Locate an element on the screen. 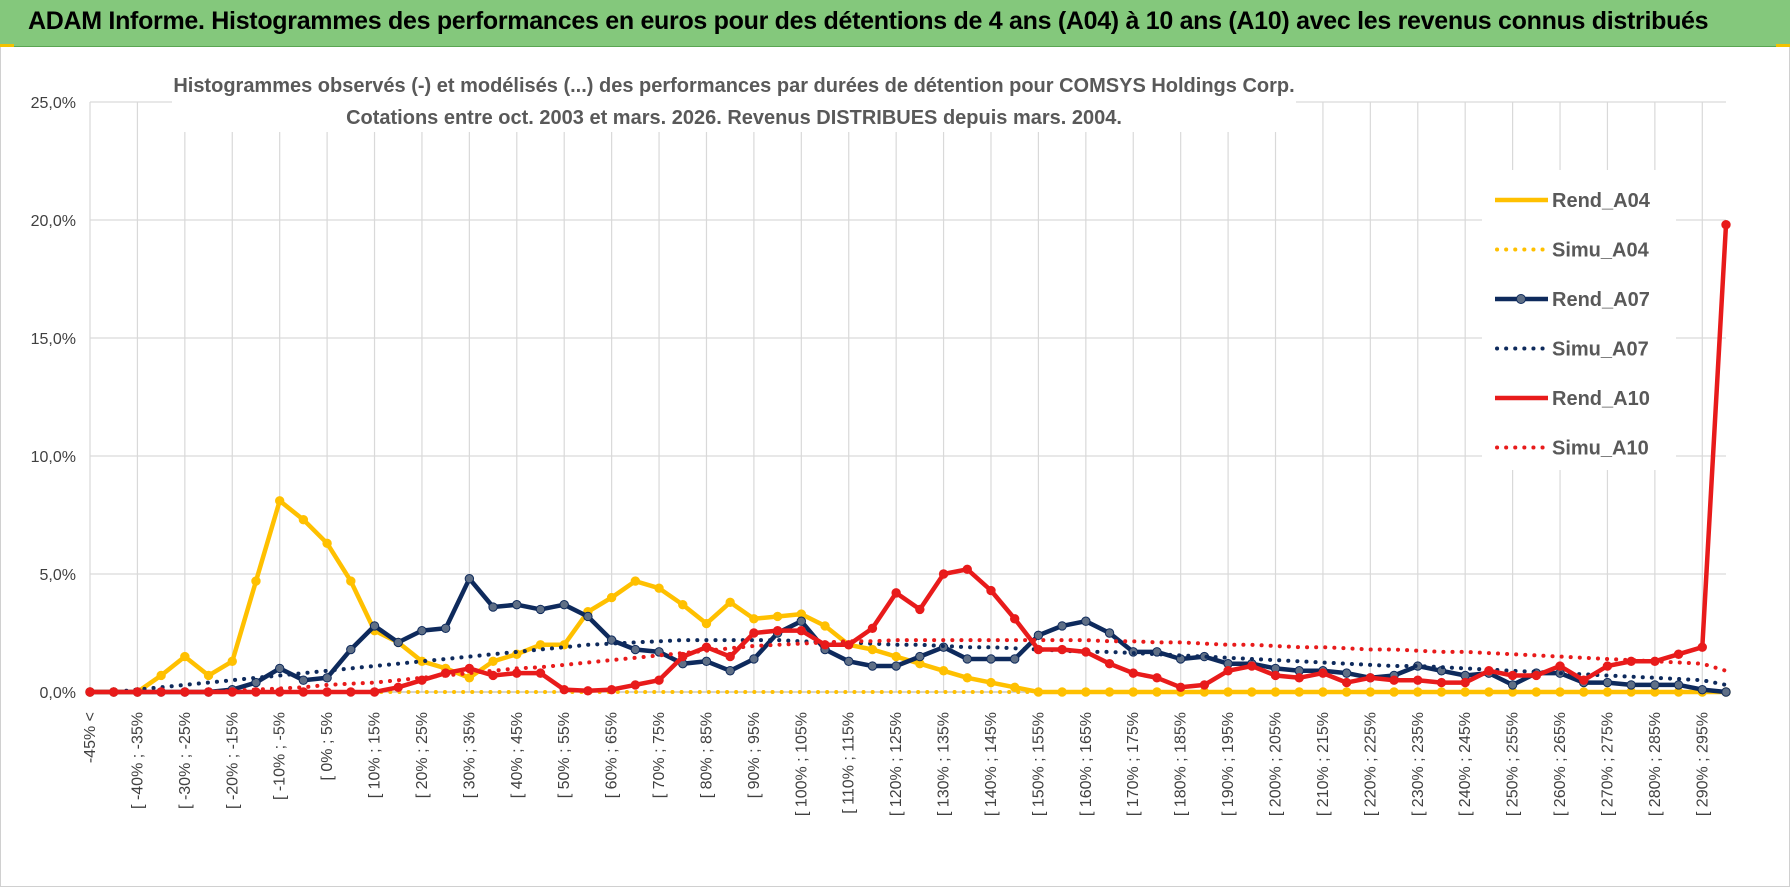  legend-label-Simu_A04: Simu_A04 is located at coordinates (1601, 251).